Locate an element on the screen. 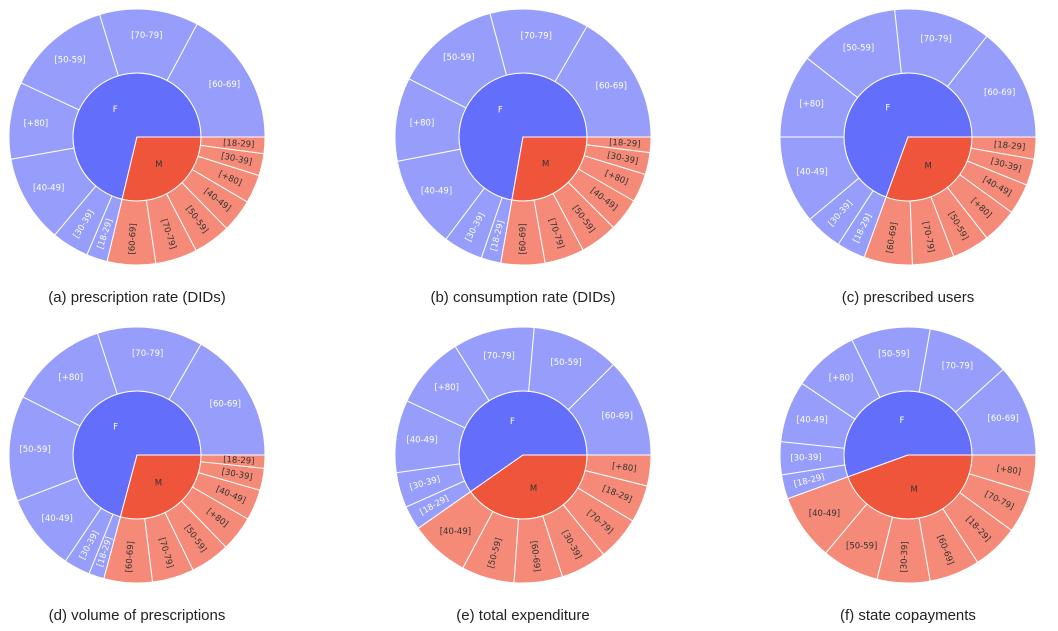 This screenshot has width=1058, height=631. caption: (a) prescription rate (DIDs) is located at coordinates (137, 297).